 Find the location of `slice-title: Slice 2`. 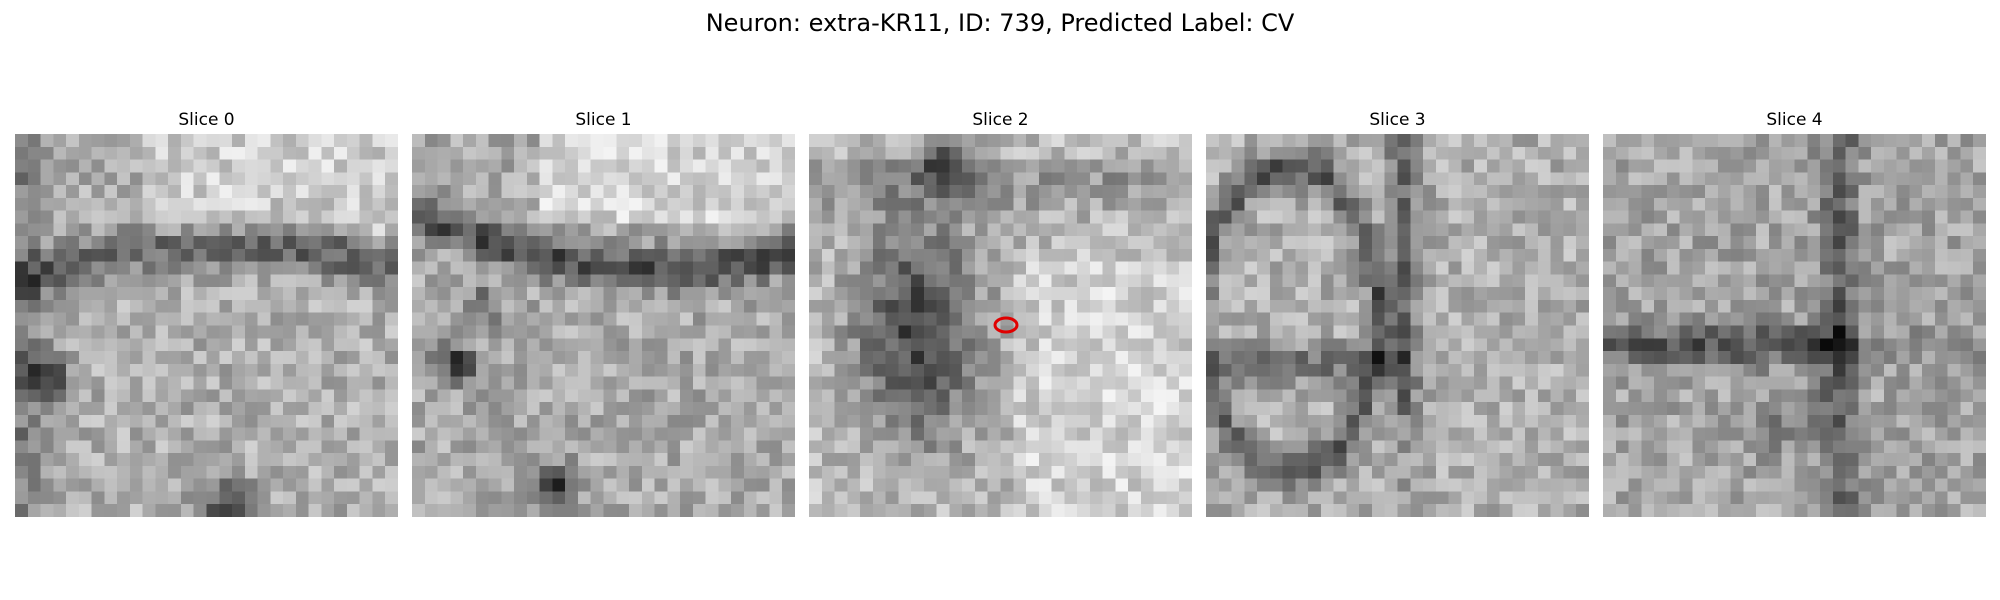

slice-title: Slice 2 is located at coordinates (1000, 120).